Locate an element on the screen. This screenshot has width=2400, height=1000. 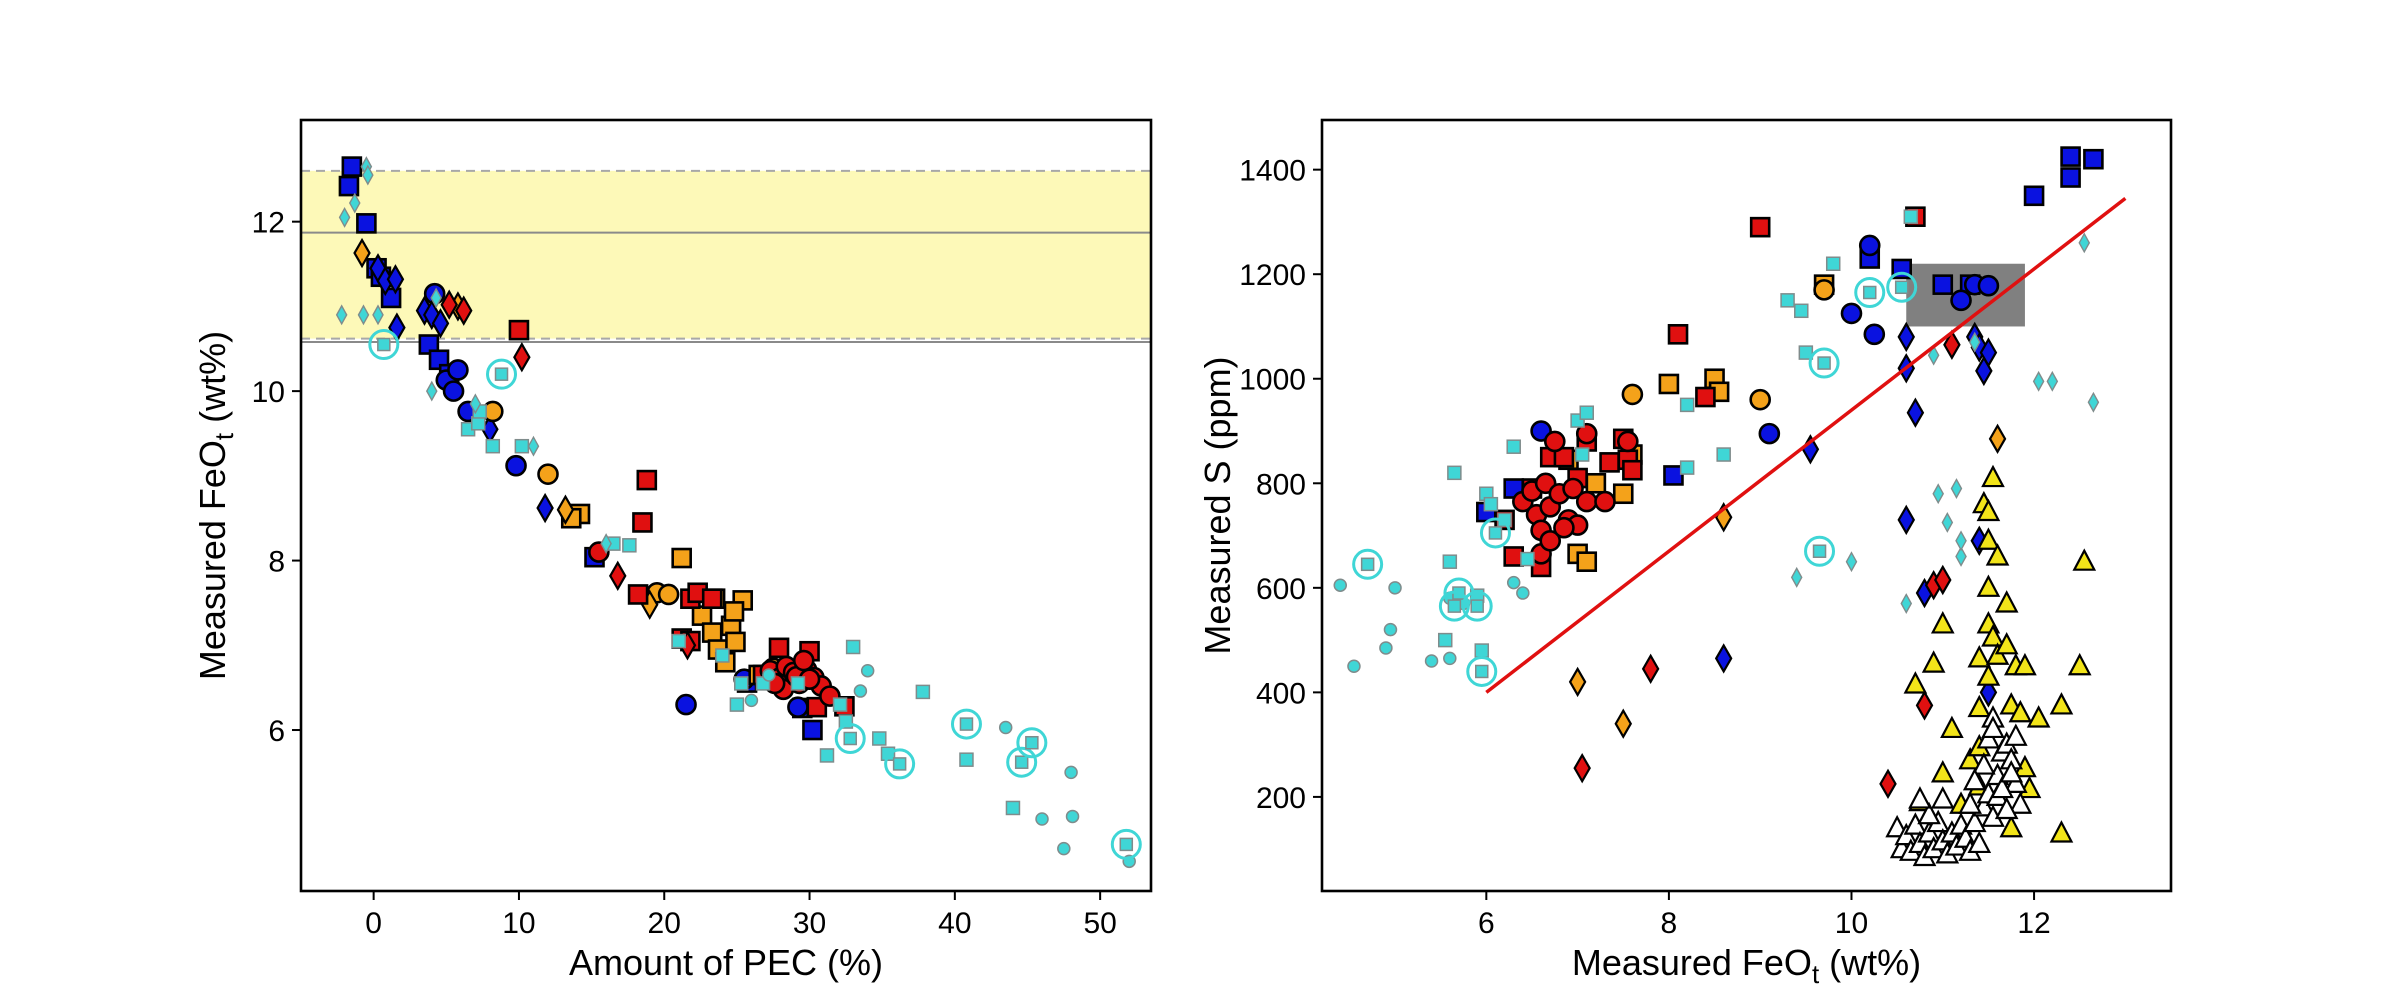
reference-range-band is located at coordinates (726, 254).